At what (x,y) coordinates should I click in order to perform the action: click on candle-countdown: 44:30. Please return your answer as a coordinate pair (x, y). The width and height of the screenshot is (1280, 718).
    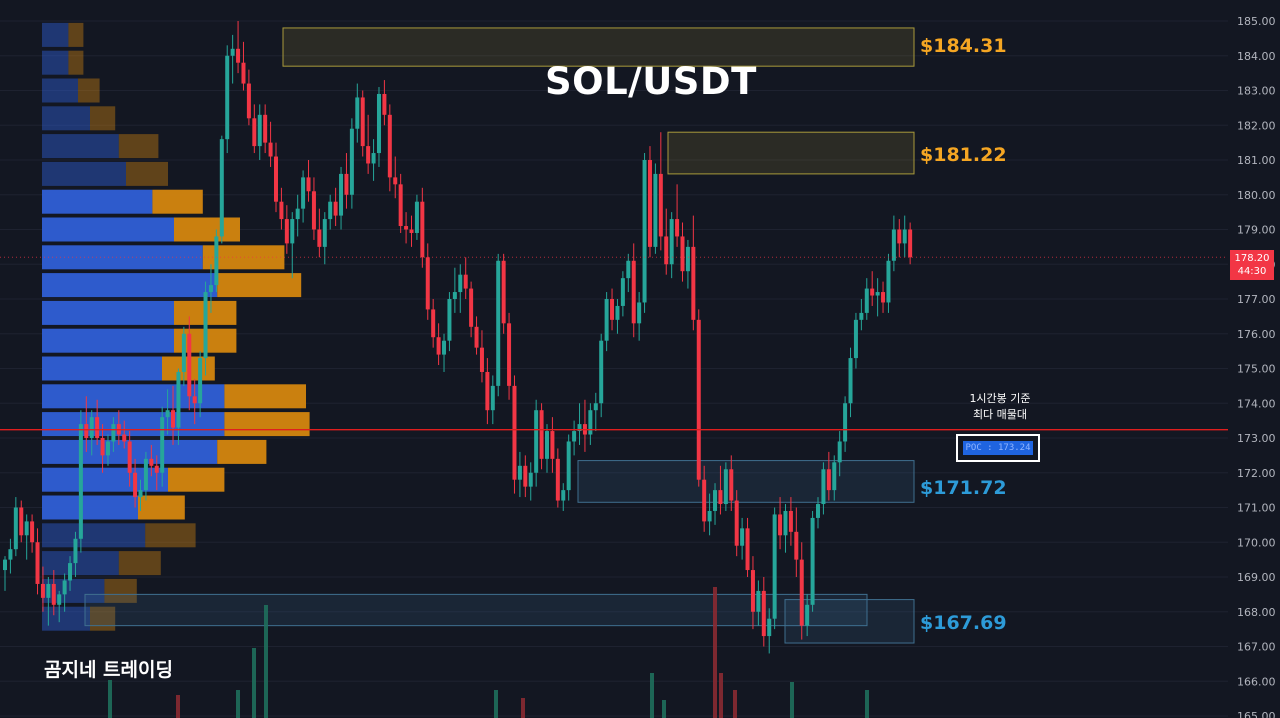
    Looking at the image, I should click on (1252, 271).